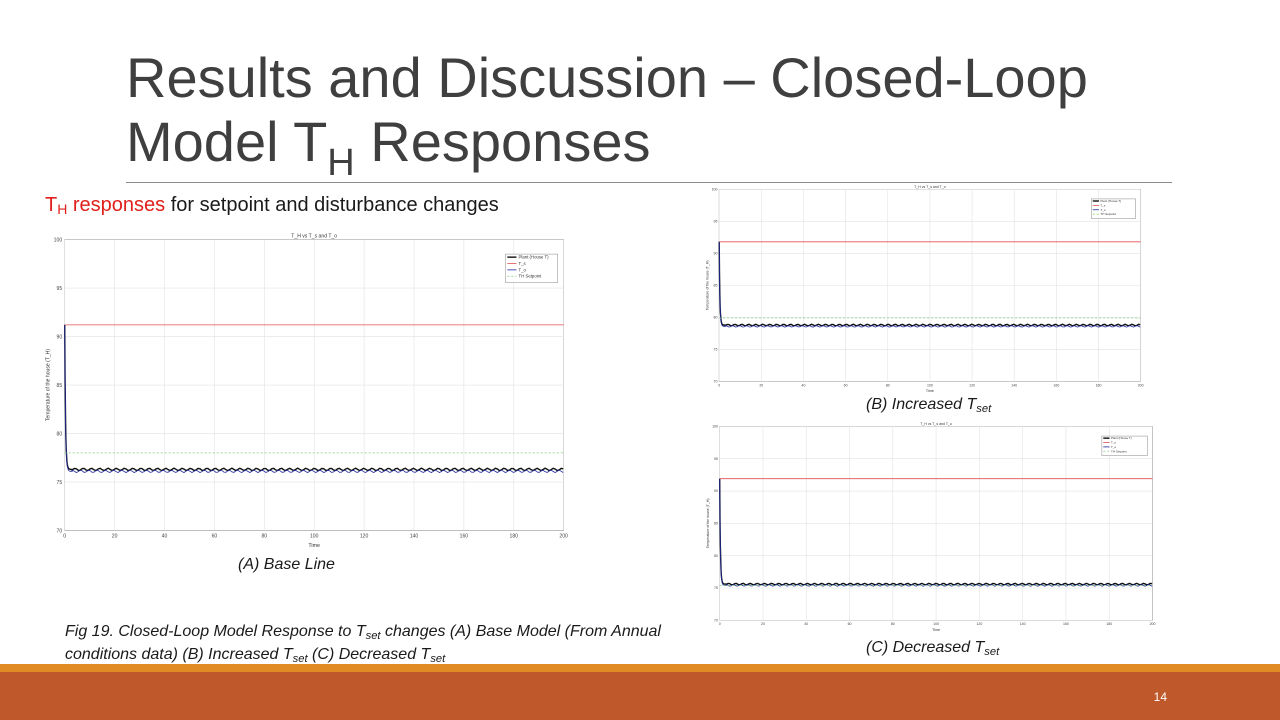  What do you see at coordinates (286, 564) in the screenshot?
I see `caption-a: (A) Base Line` at bounding box center [286, 564].